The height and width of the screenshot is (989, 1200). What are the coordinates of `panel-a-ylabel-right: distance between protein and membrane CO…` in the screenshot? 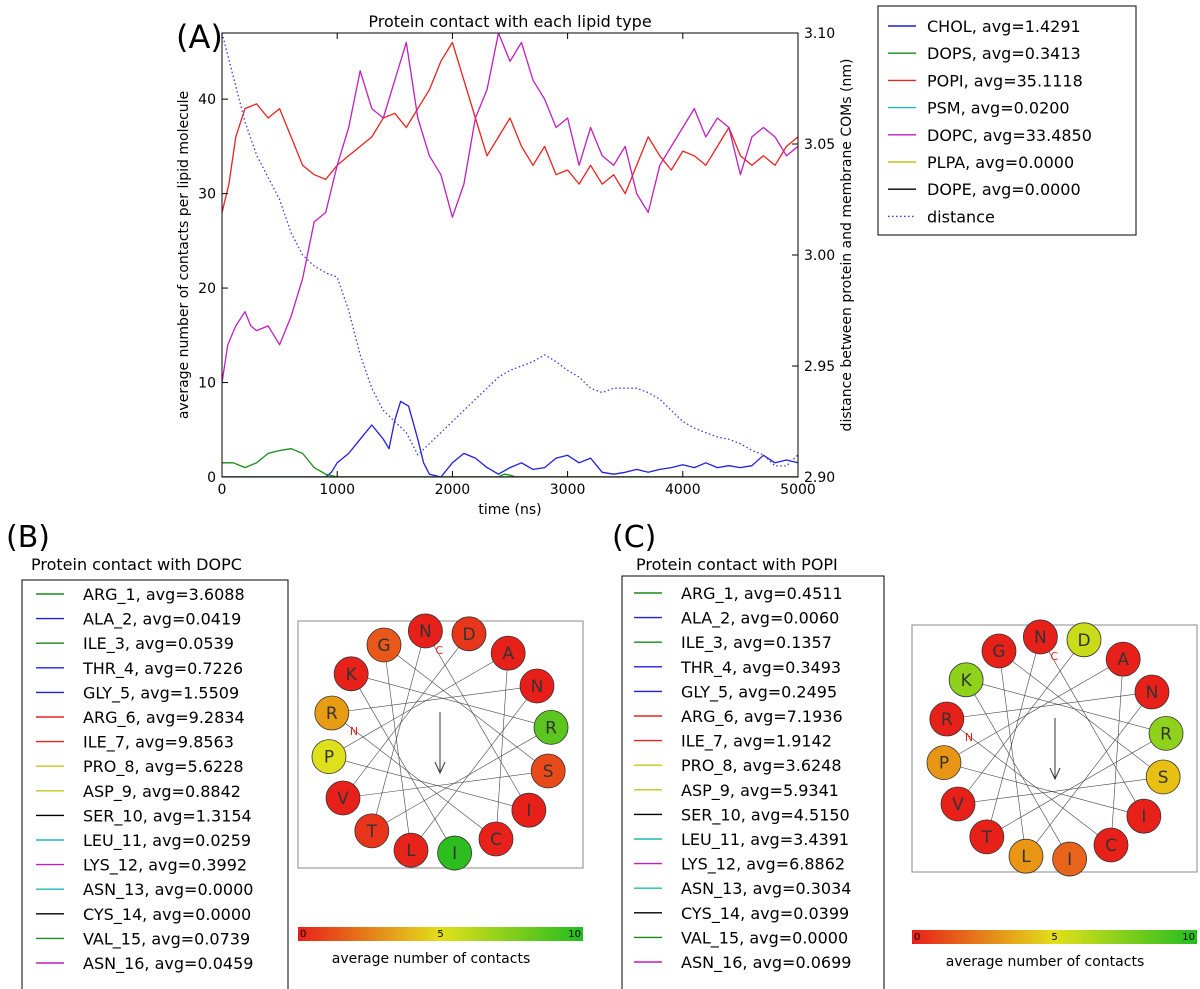 It's located at (847, 245).